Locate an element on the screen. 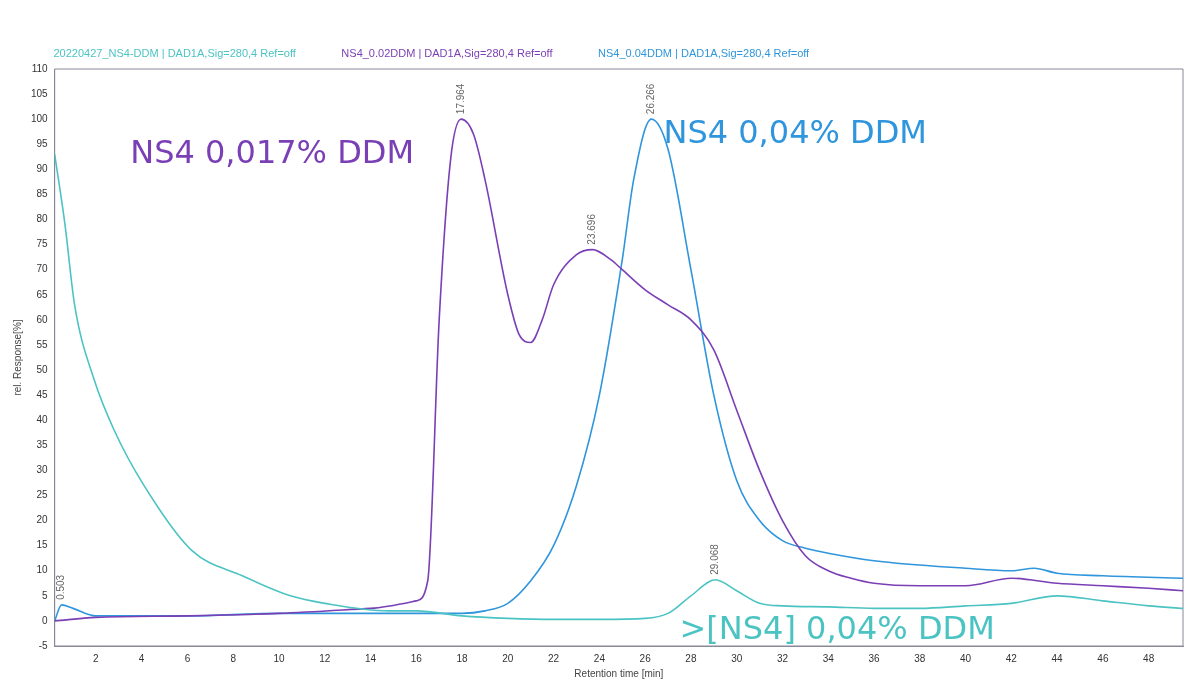 The width and height of the screenshot is (1195, 688). y-tick-label: 105 is located at coordinates (40, 93).